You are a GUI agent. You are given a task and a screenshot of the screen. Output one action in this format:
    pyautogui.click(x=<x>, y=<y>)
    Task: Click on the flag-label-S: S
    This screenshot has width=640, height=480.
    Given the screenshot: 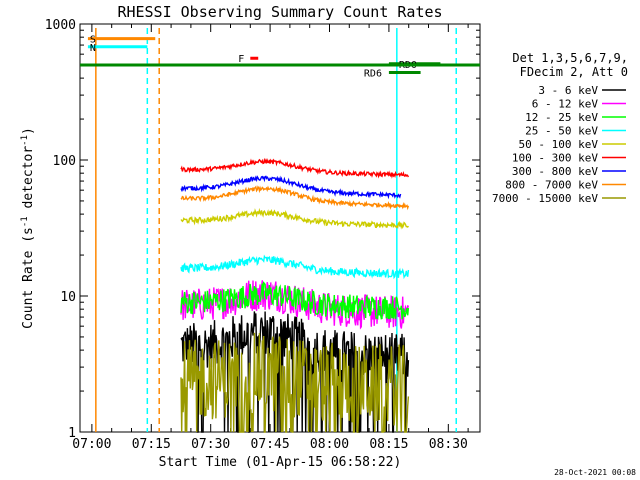 What is the action you would take?
    pyautogui.click(x=93, y=40)
    